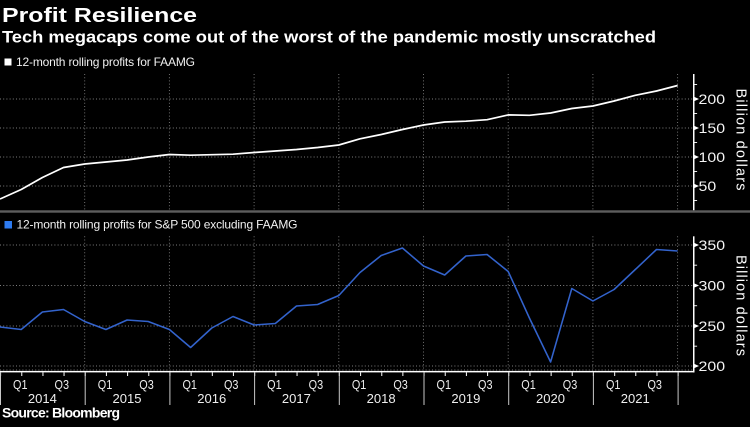  Describe the element at coordinates (712, 245) in the screenshot. I see `svg-text: 350` at that location.